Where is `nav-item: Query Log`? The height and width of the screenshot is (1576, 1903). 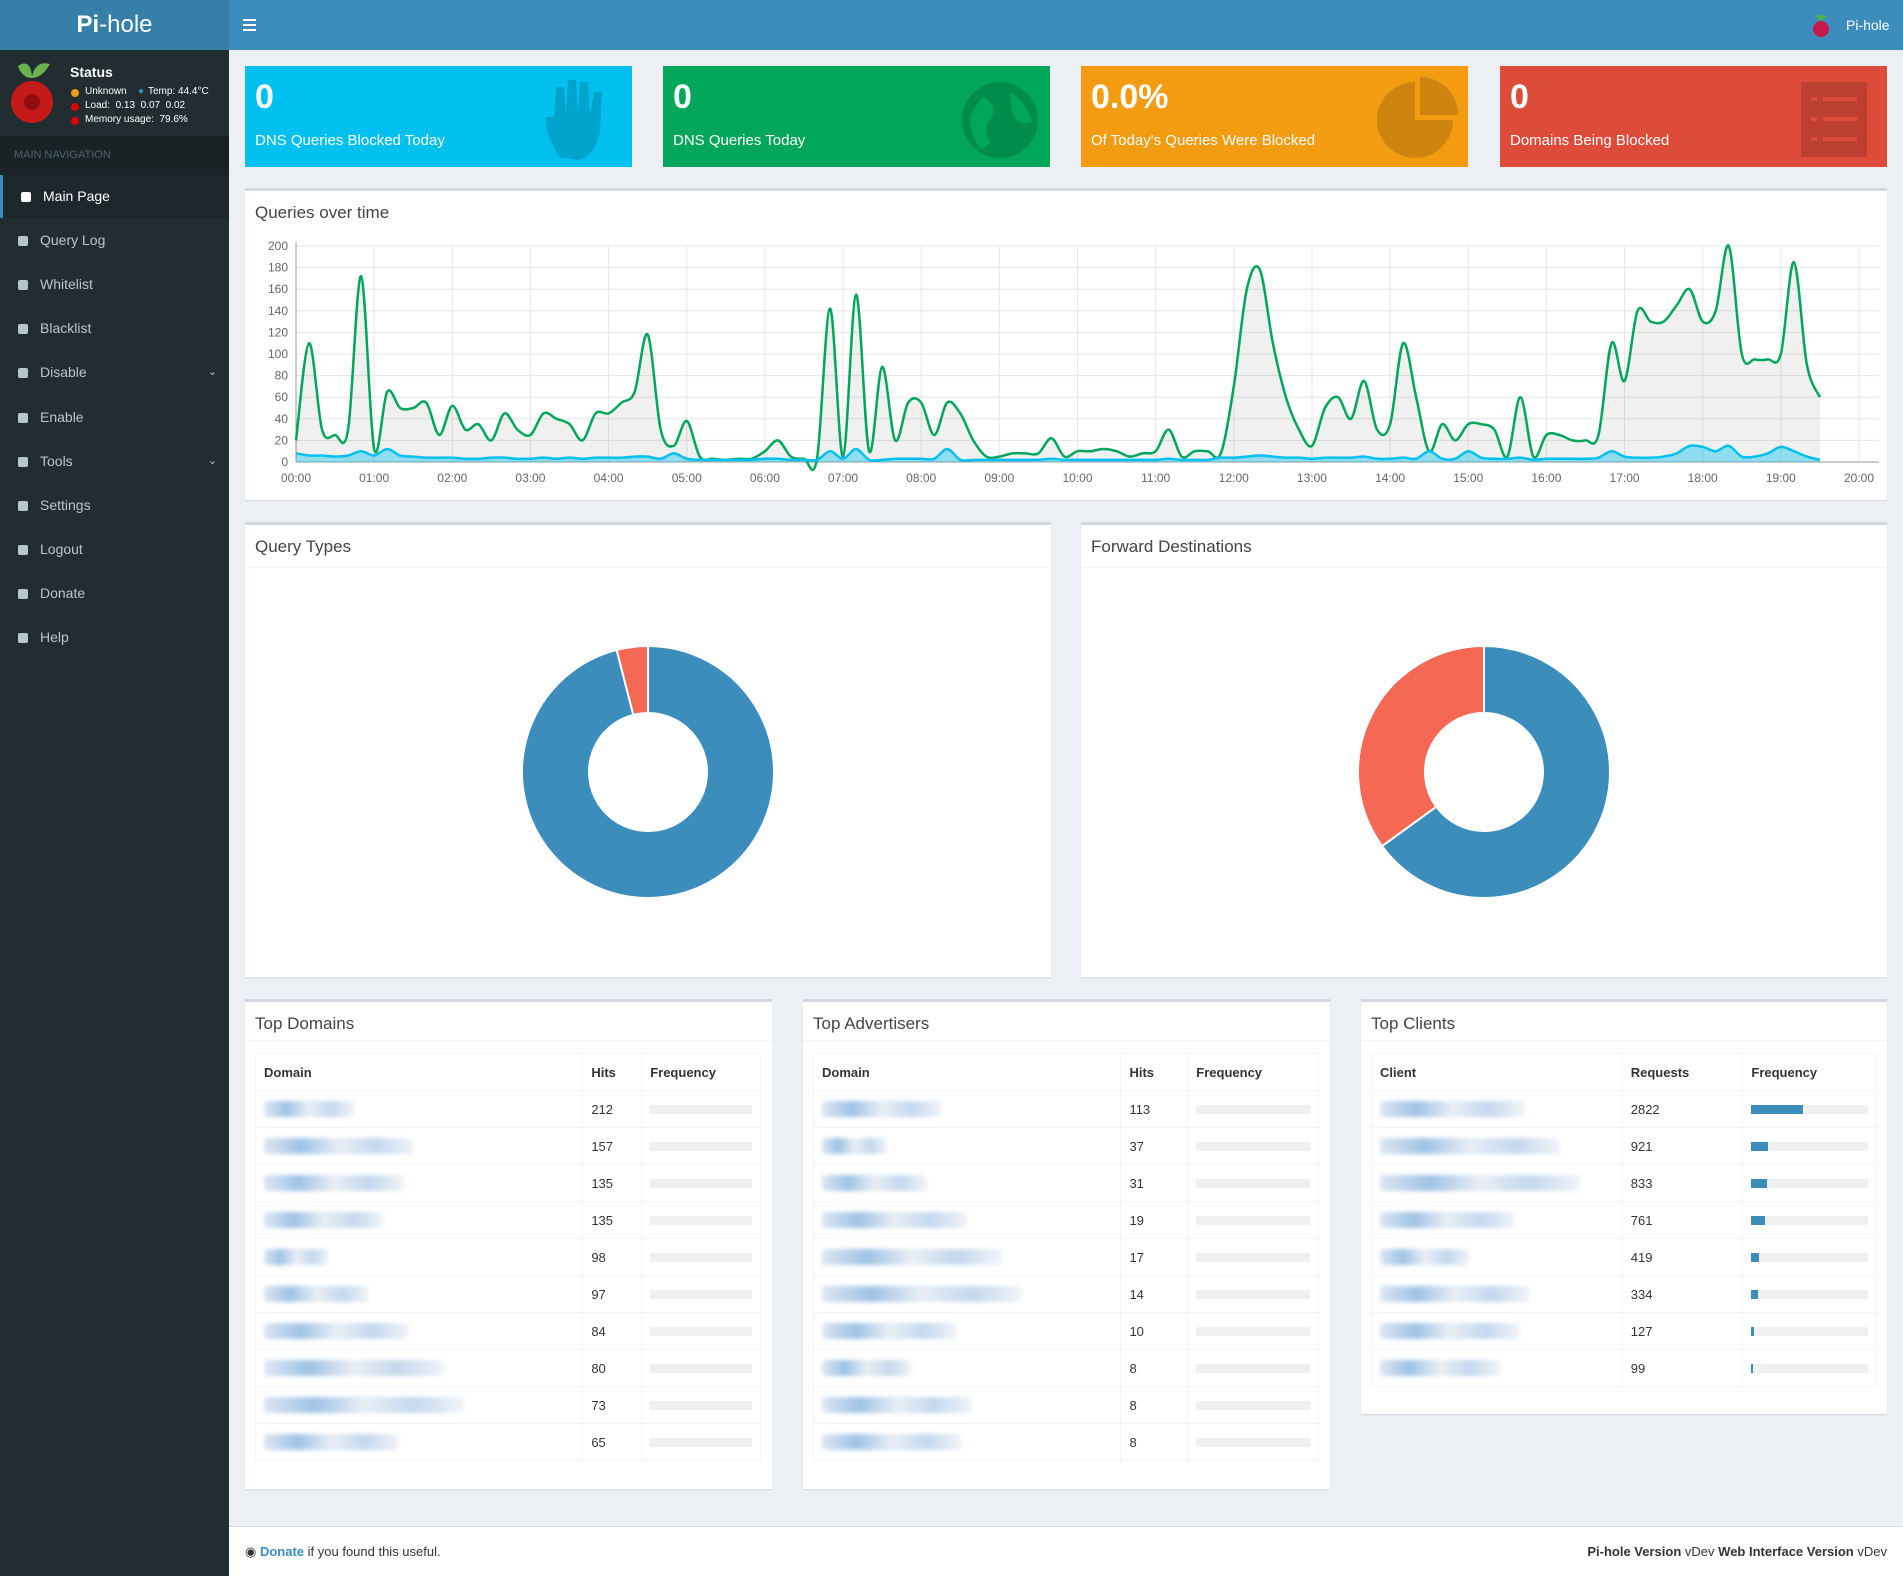
nav-item: Query Log is located at coordinates (114, 240).